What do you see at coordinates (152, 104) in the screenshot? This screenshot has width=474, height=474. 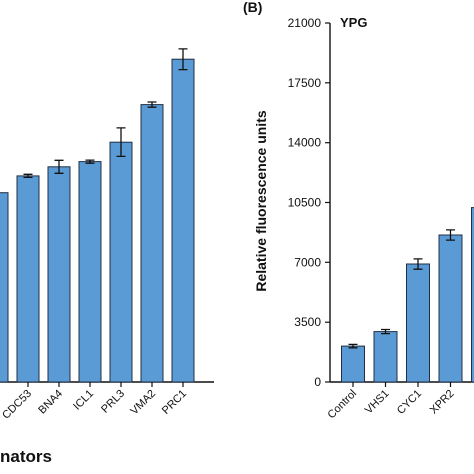 I see `a-vma2-error-bar` at bounding box center [152, 104].